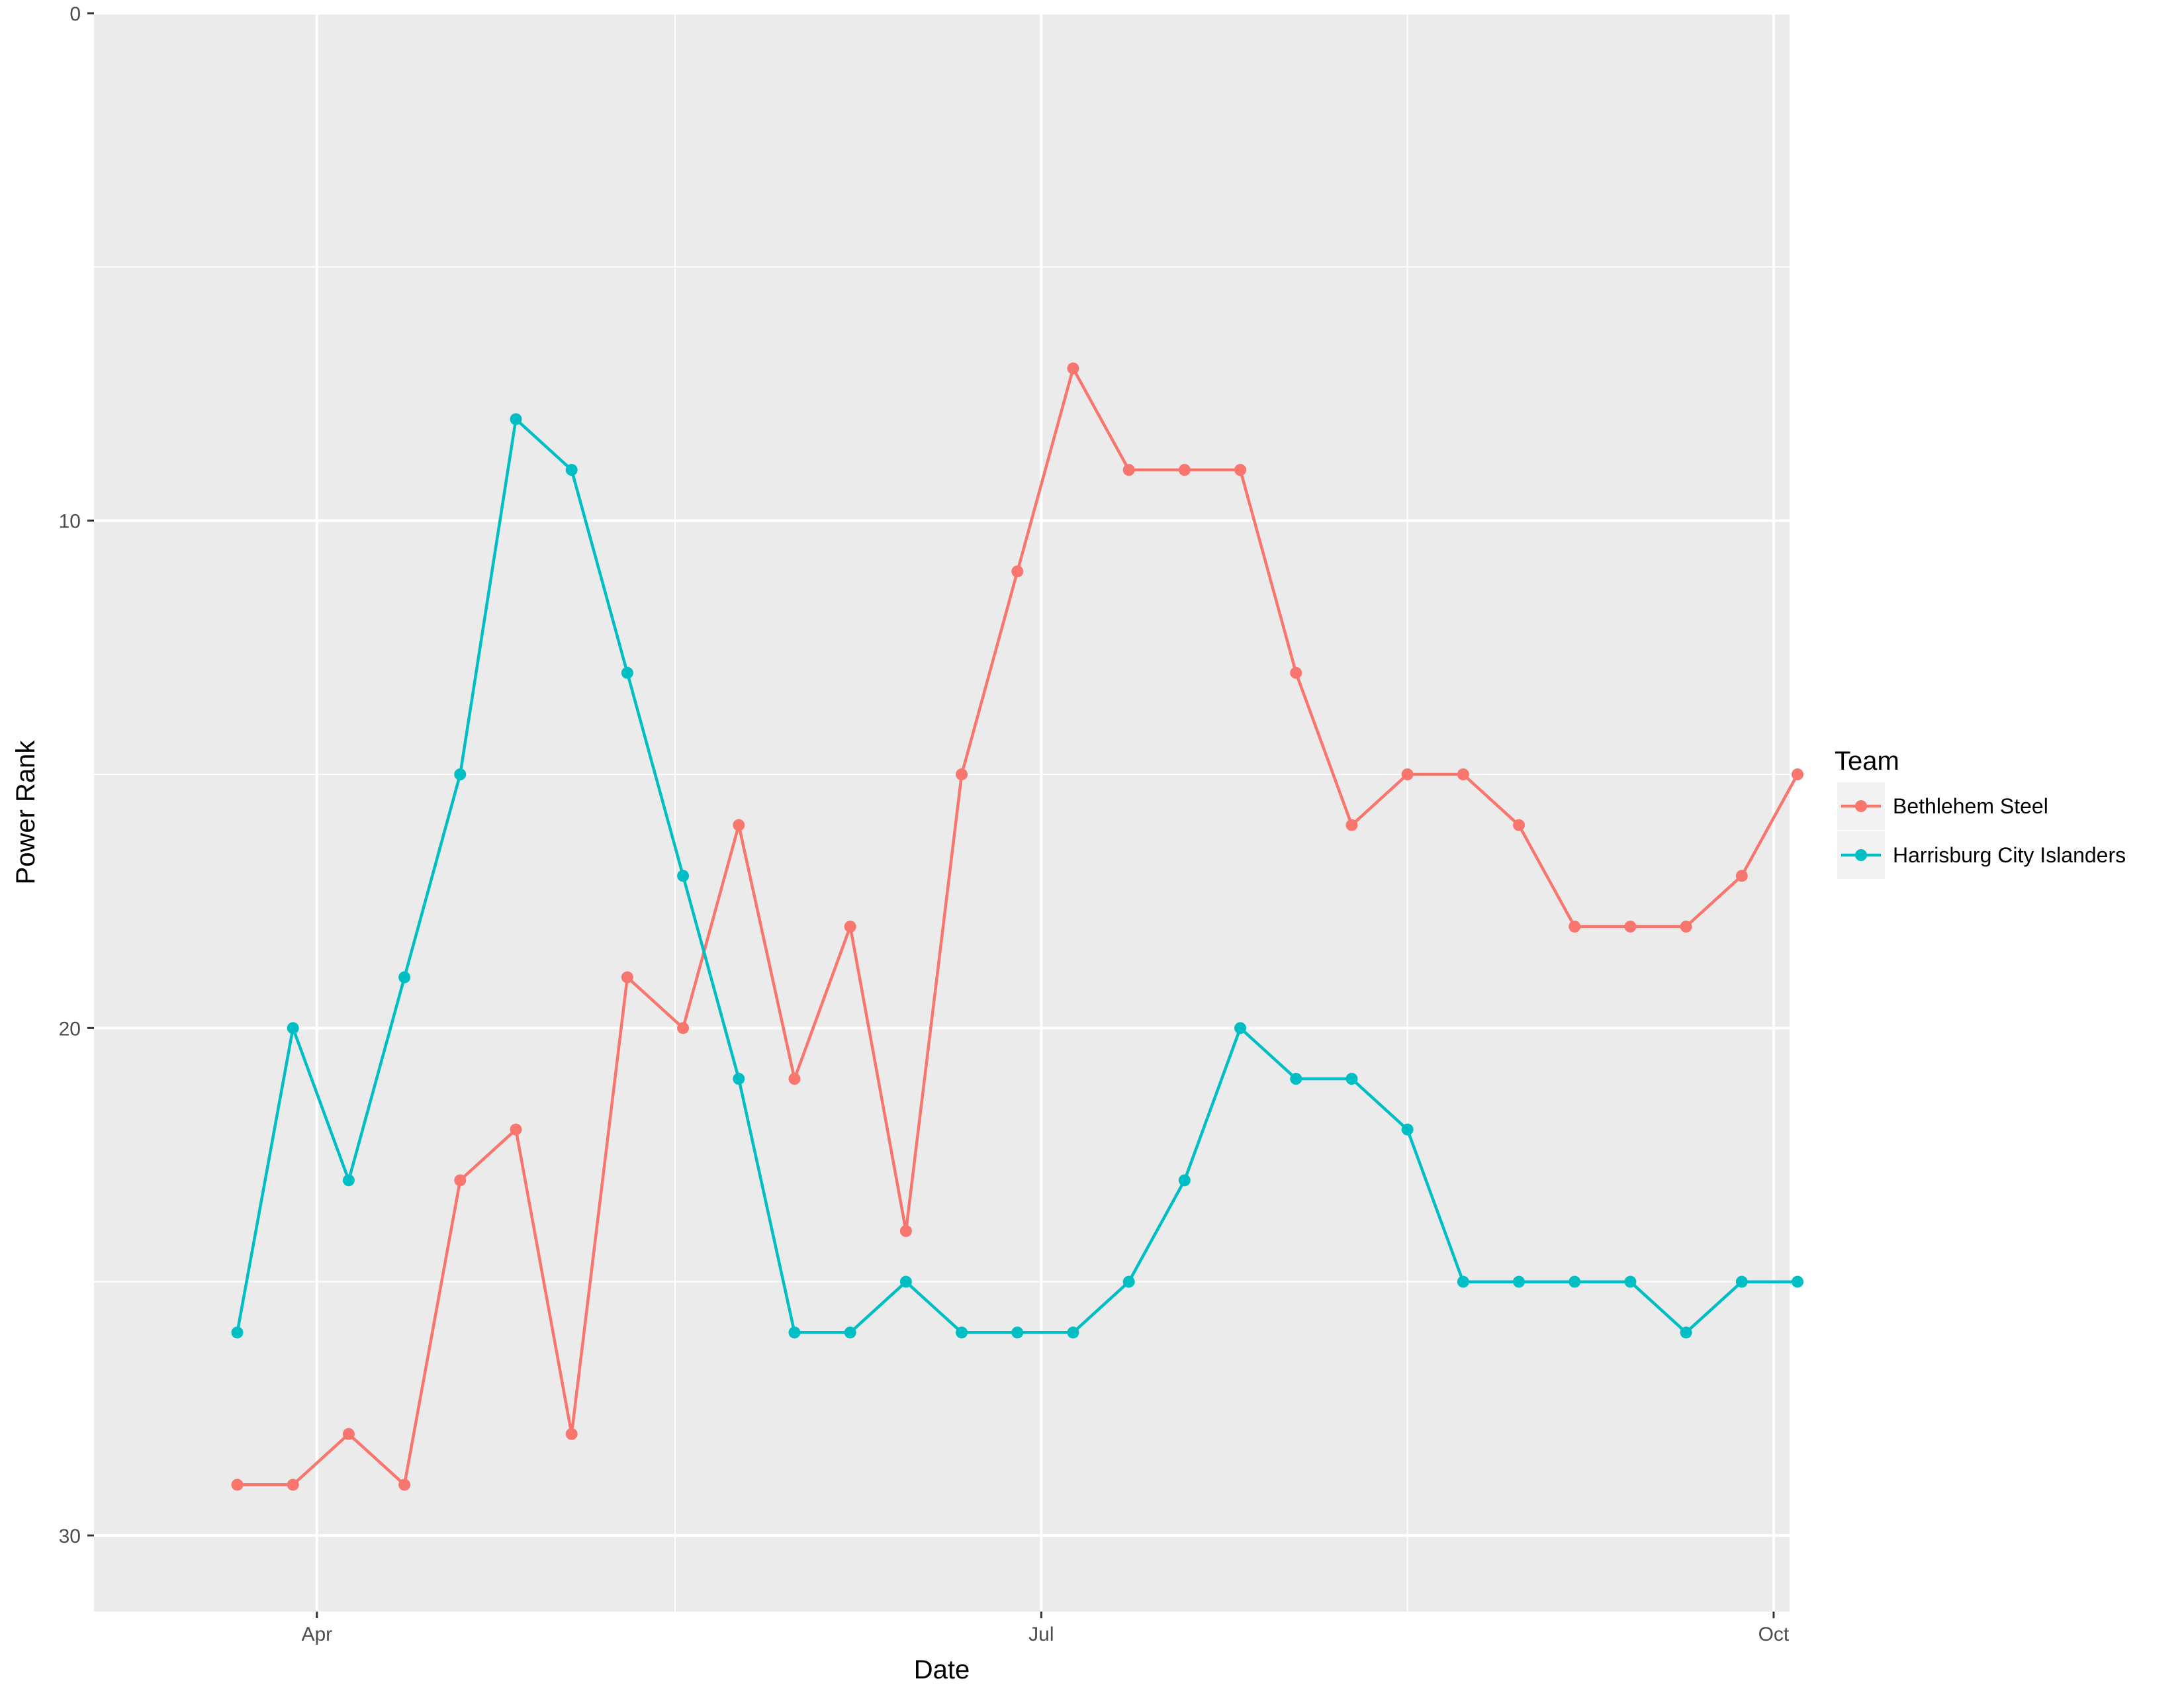 This screenshot has height=1691, width=2184. I want to click on x-tick-label: Jul, so click(1041, 1634).